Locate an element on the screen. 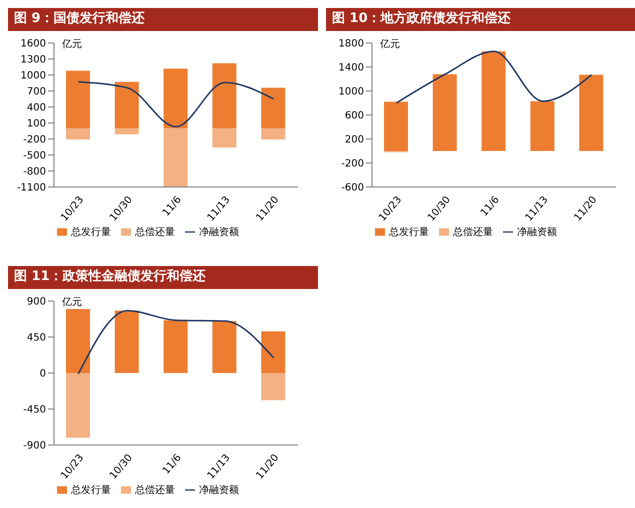  y-tick-label: -900 is located at coordinates (34, 446).